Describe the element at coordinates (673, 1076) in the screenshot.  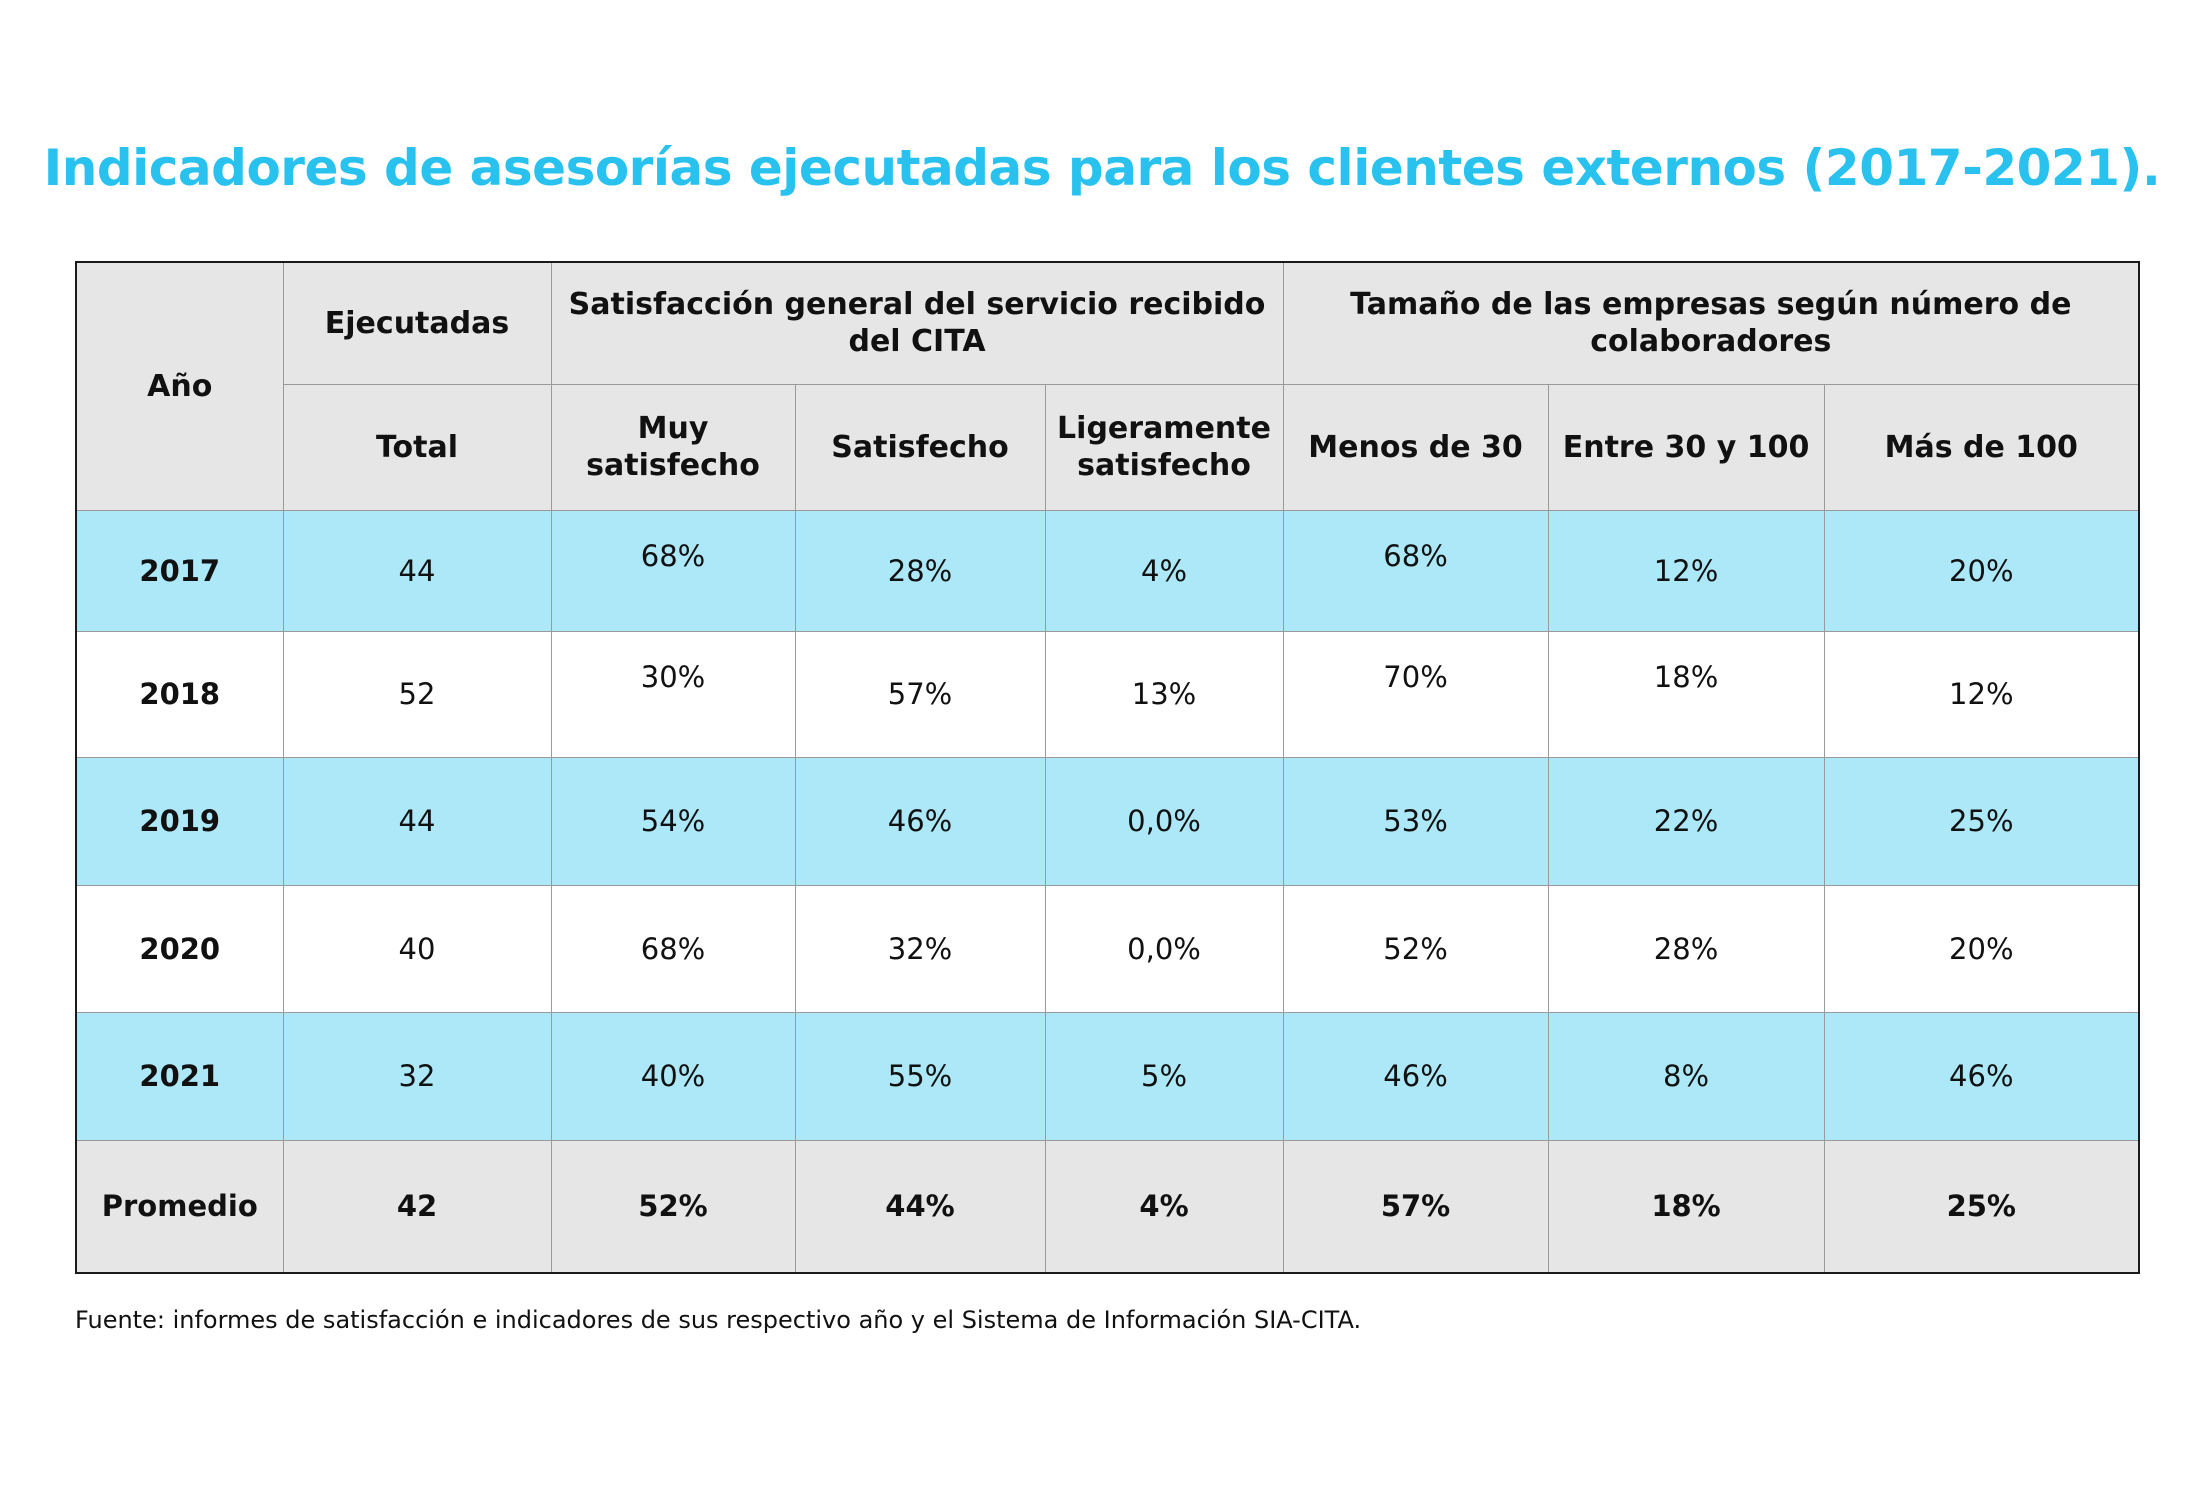
I see `very-satisfied-cell: 40%` at that location.